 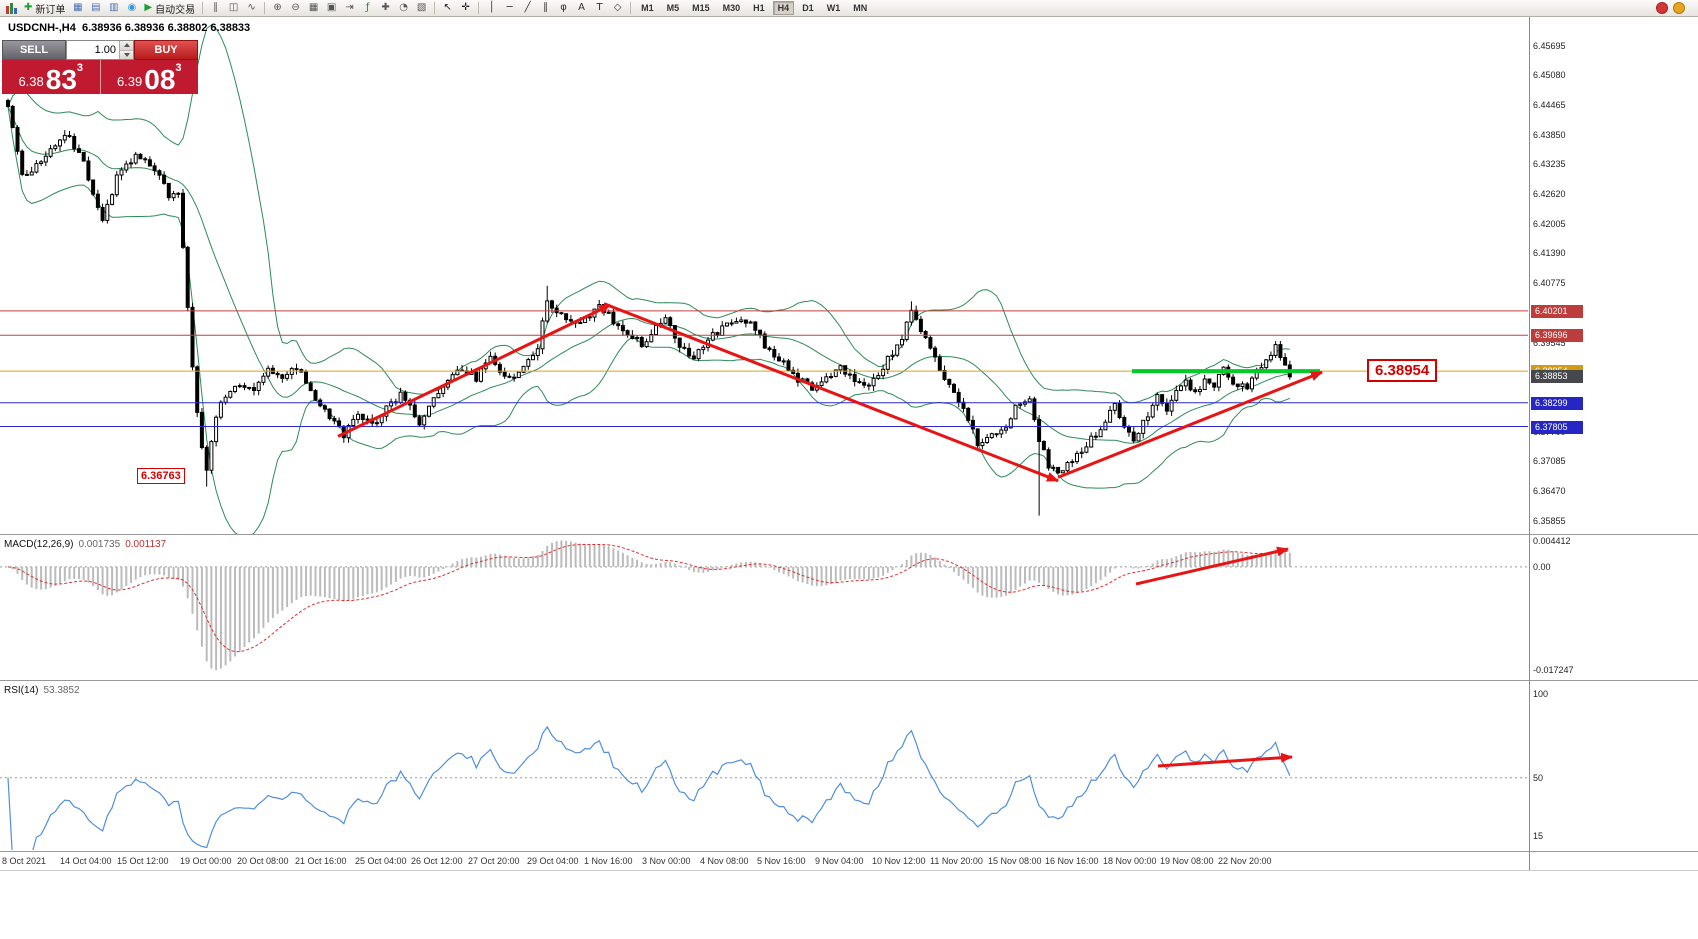 I want to click on data-window-icon: ▤, so click(x=95, y=8).